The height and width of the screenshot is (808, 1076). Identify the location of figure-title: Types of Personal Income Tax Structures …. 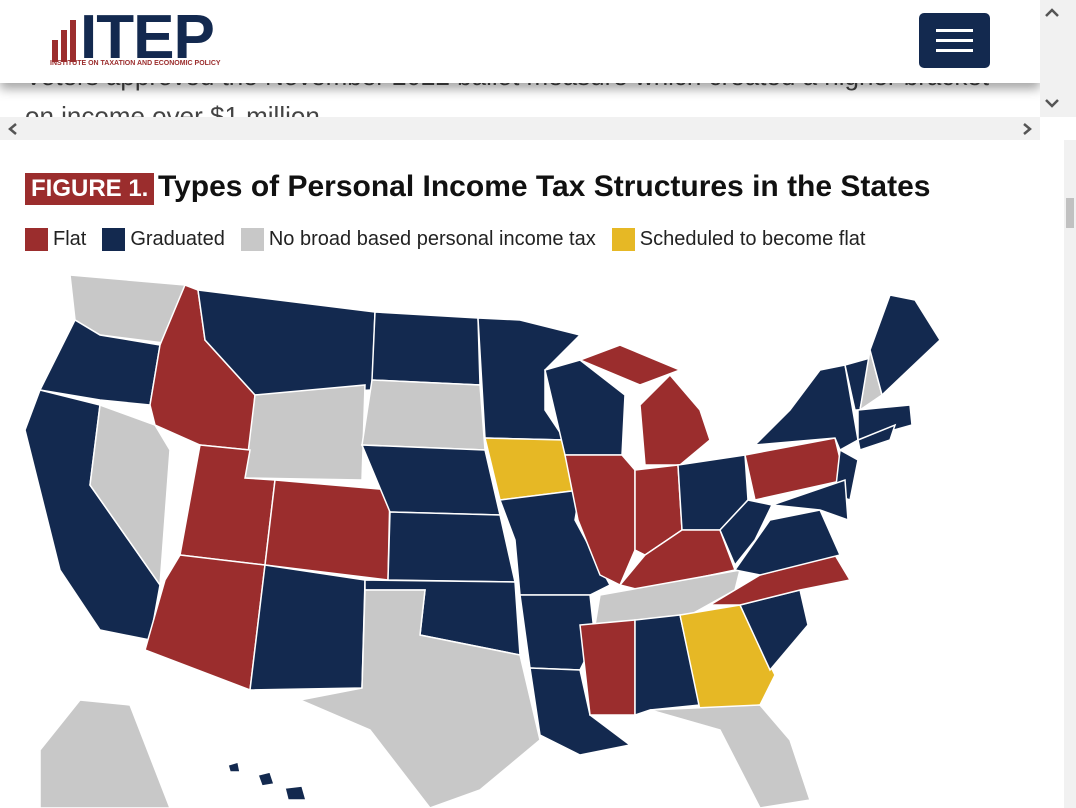
(544, 186).